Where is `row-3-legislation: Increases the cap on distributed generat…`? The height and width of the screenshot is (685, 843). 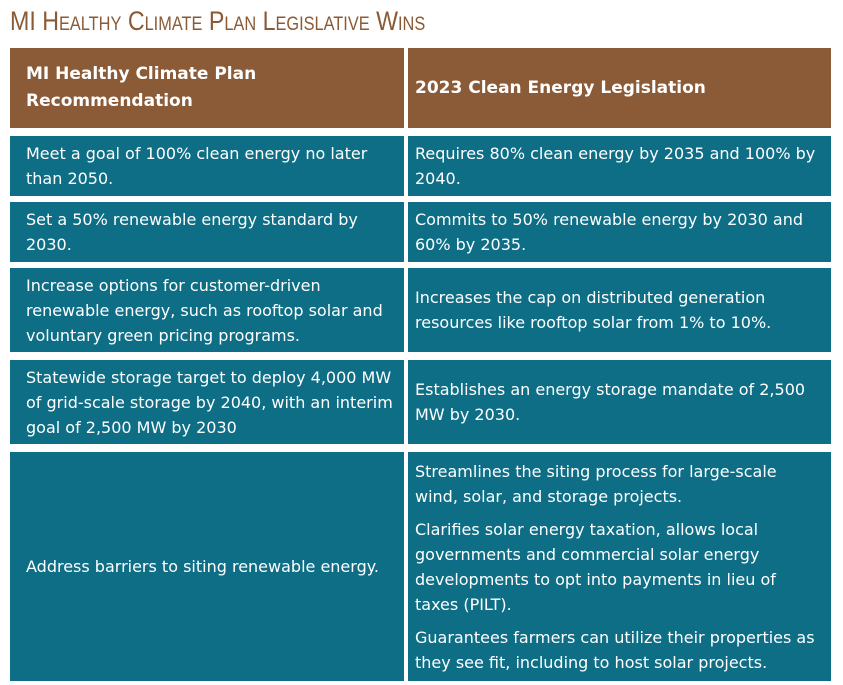
row-3-legislation: Increases the cap on distributed generat… is located at coordinates (619, 310).